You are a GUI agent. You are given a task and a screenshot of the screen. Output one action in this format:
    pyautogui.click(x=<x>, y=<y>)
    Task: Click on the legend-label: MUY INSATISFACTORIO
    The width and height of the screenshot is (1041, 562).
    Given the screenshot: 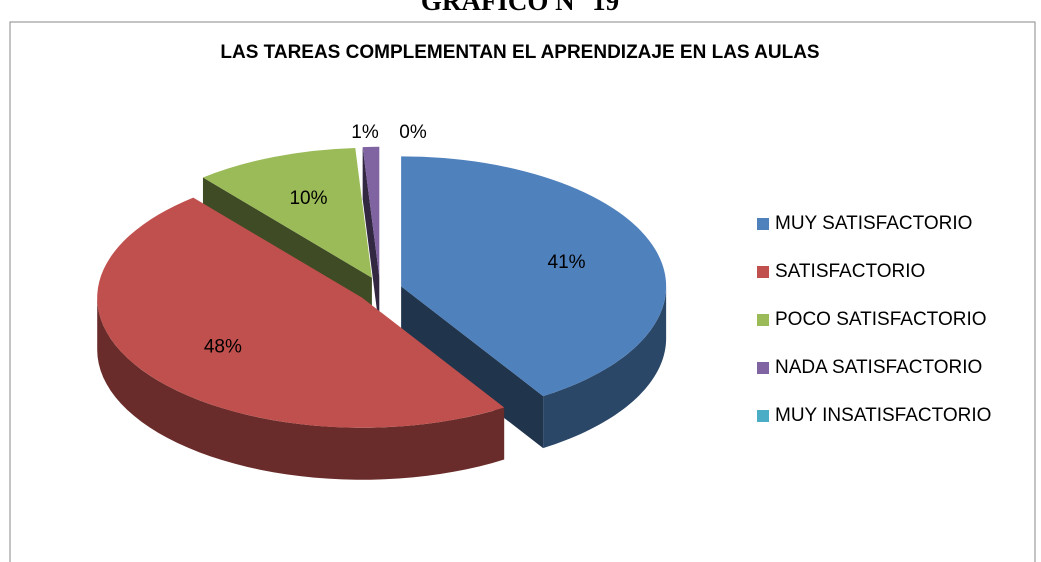 What is the action you would take?
    pyautogui.click(x=883, y=415)
    